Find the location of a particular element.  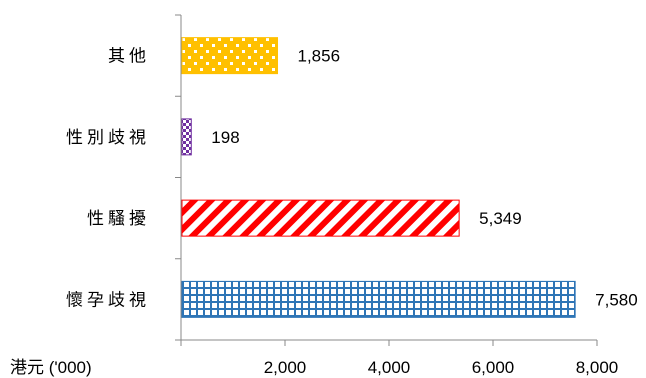

value-label: 7,580 is located at coordinates (616, 299).